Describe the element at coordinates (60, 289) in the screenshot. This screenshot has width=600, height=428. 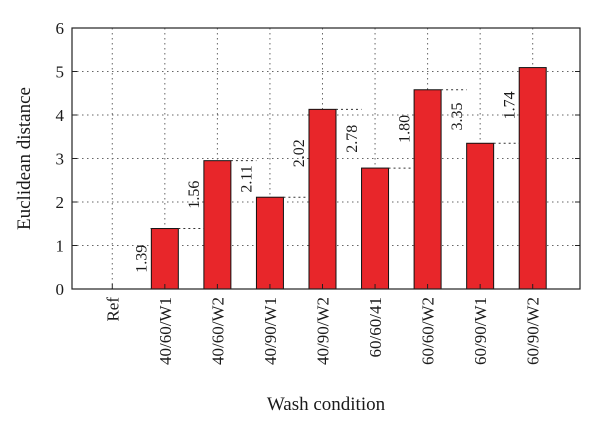
I see `y-tick-label: 0` at that location.